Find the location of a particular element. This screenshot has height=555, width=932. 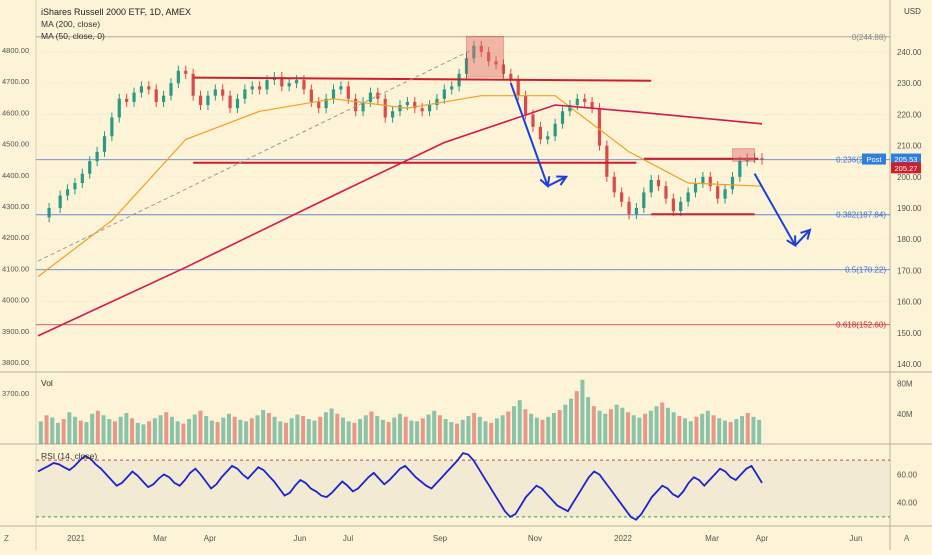

top-highlight-box is located at coordinates (484, 56).